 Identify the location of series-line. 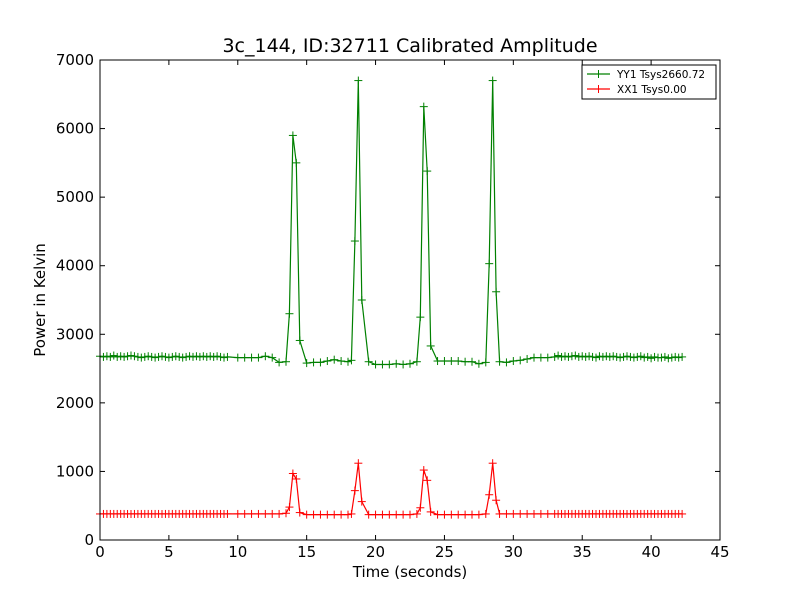
(391, 489).